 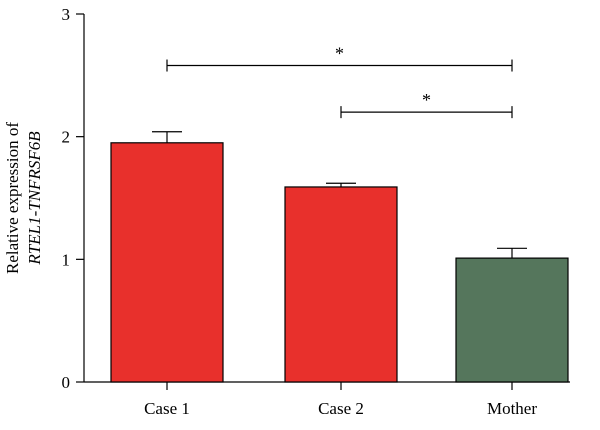 I want to click on x-tick-label: Case 1, so click(x=167, y=408).